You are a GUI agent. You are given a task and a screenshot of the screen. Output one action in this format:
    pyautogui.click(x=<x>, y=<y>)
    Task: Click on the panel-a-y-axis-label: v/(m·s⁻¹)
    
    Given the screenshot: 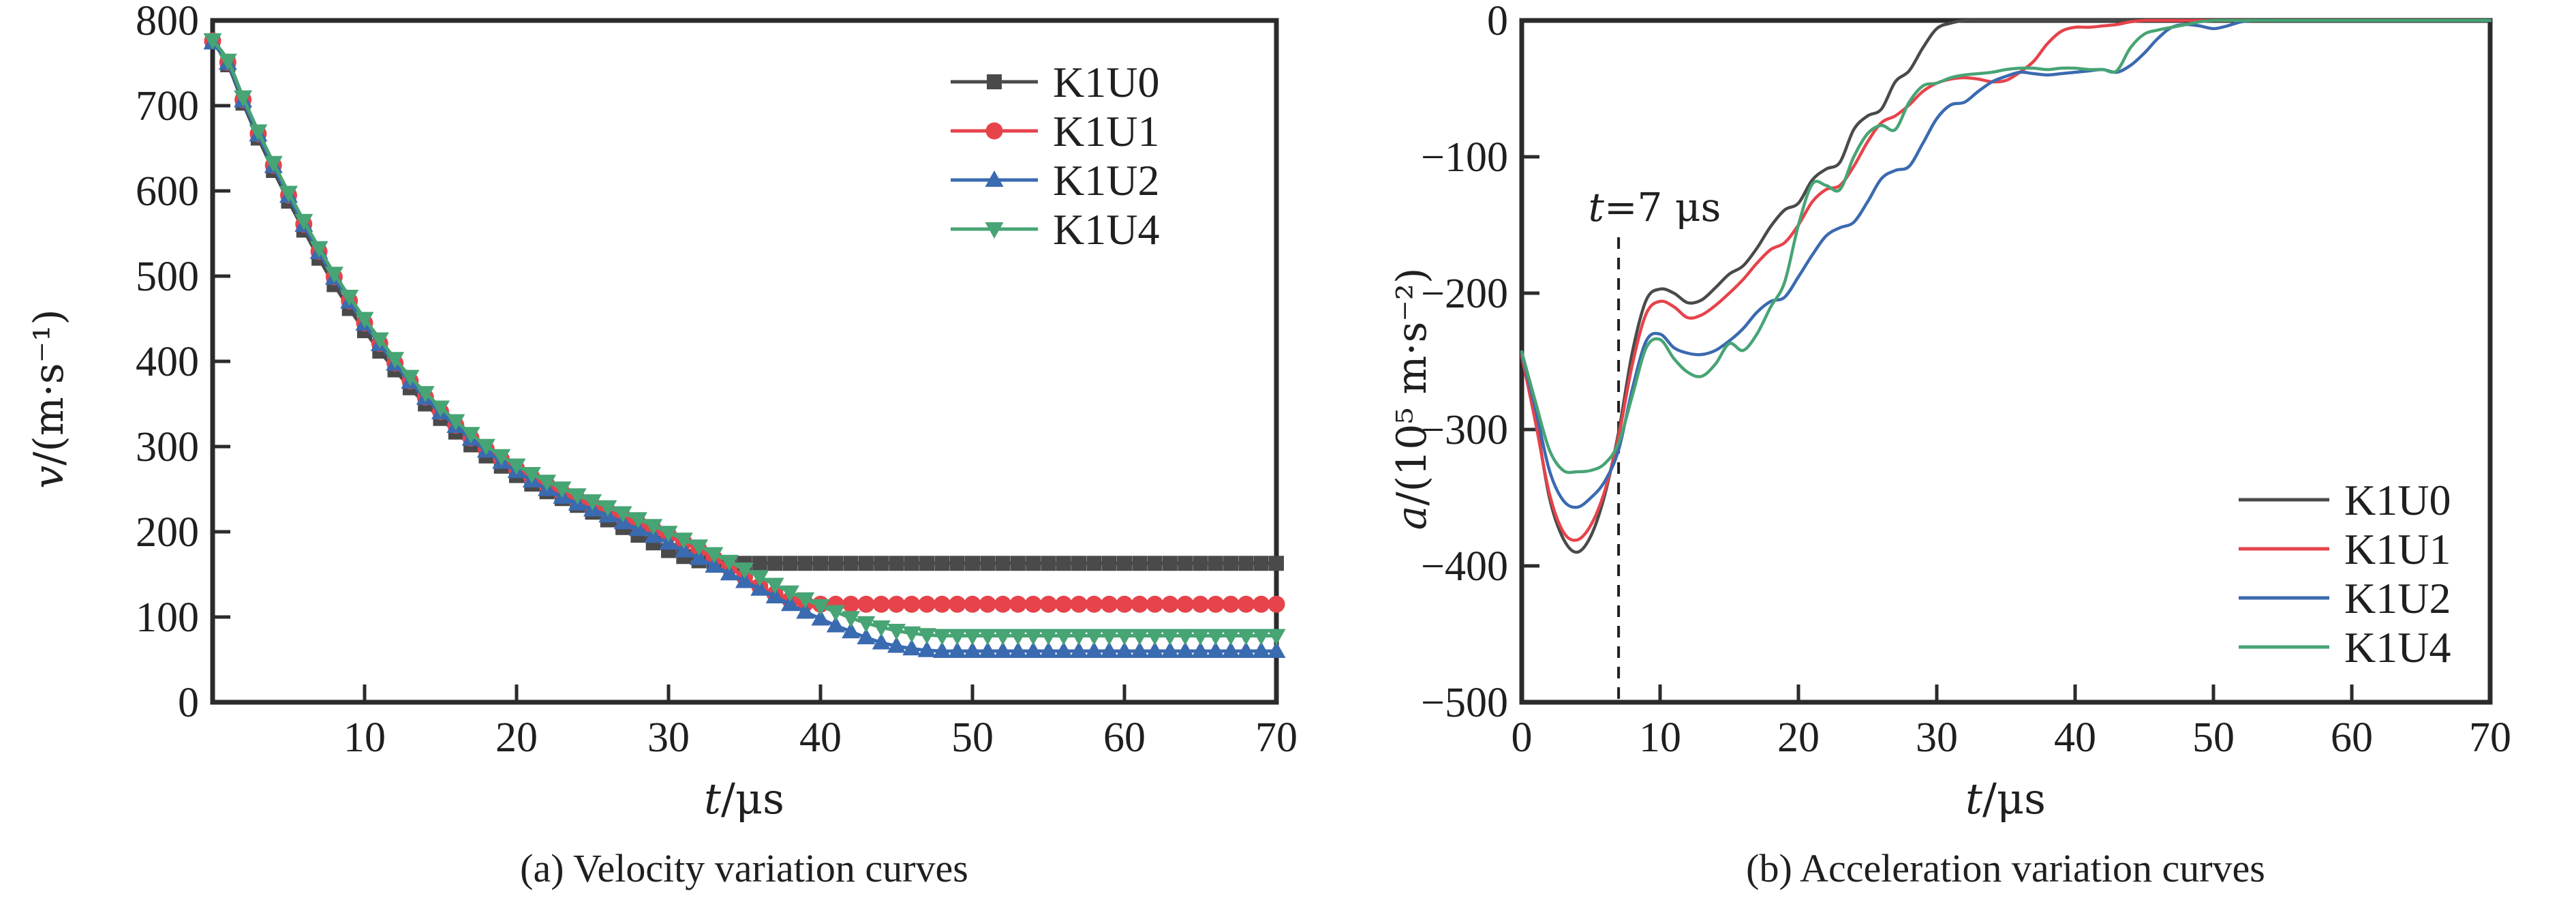 What is the action you would take?
    pyautogui.click(x=49, y=399)
    